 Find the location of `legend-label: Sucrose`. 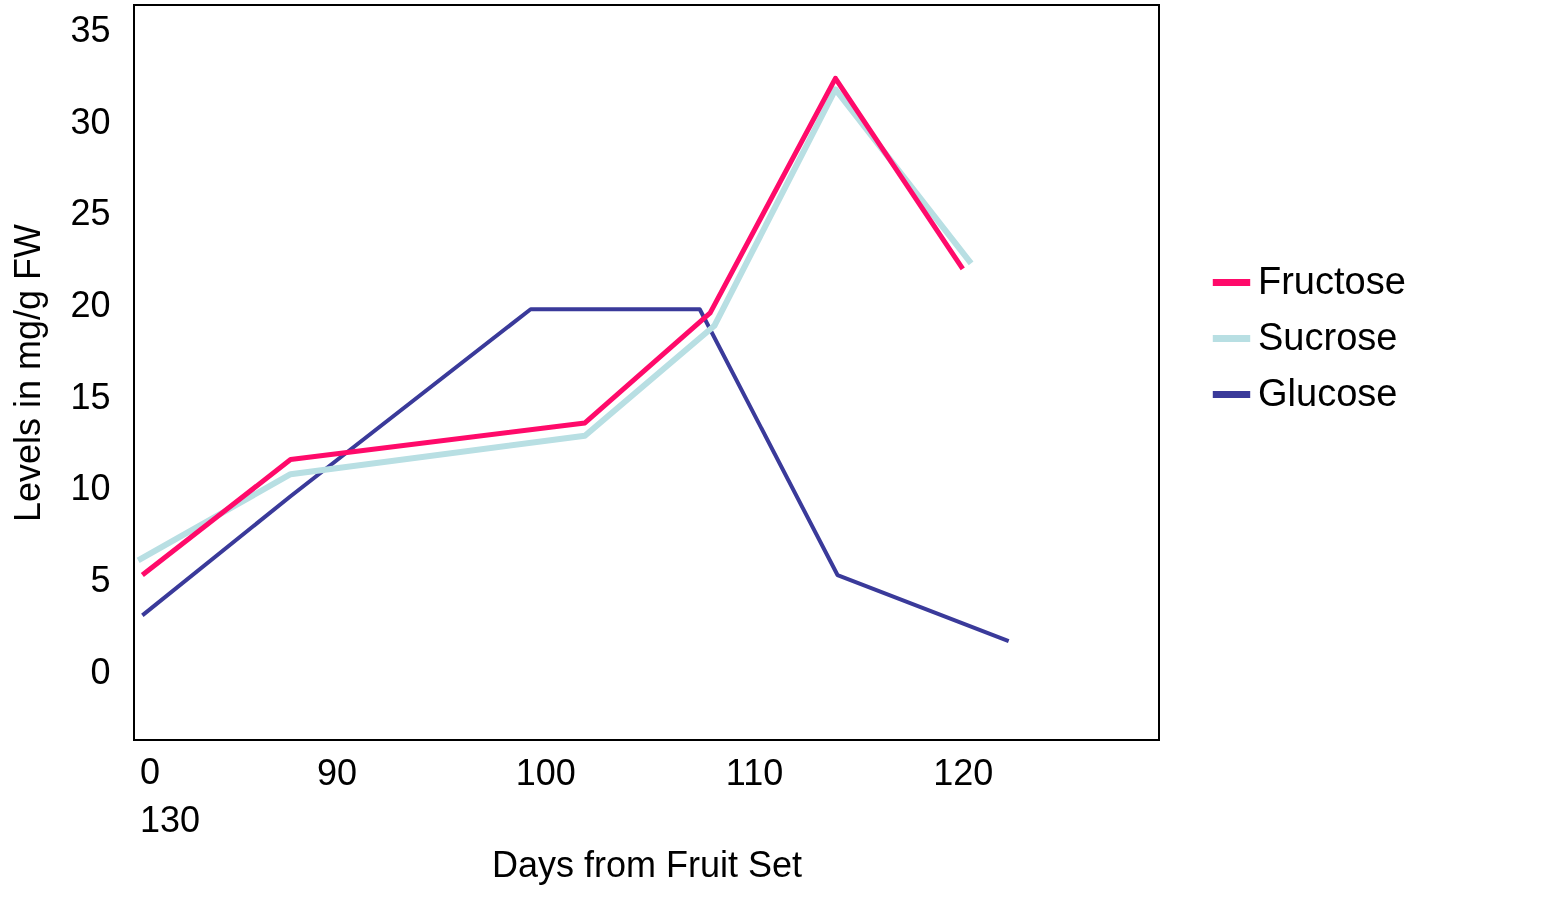

legend-label: Sucrose is located at coordinates (1328, 336).